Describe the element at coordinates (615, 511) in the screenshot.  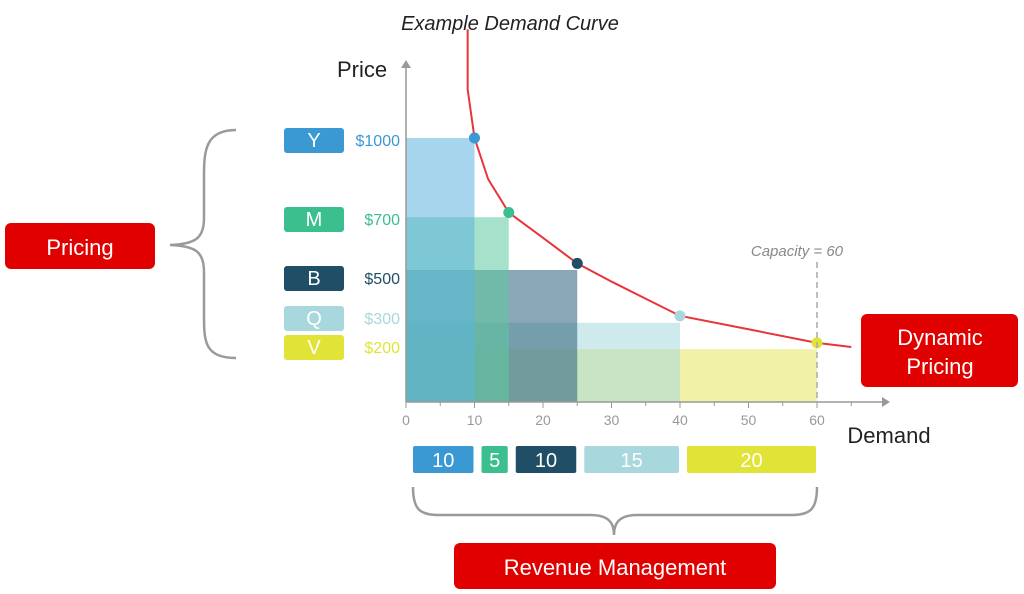
I see `revenue-management-brace` at that location.